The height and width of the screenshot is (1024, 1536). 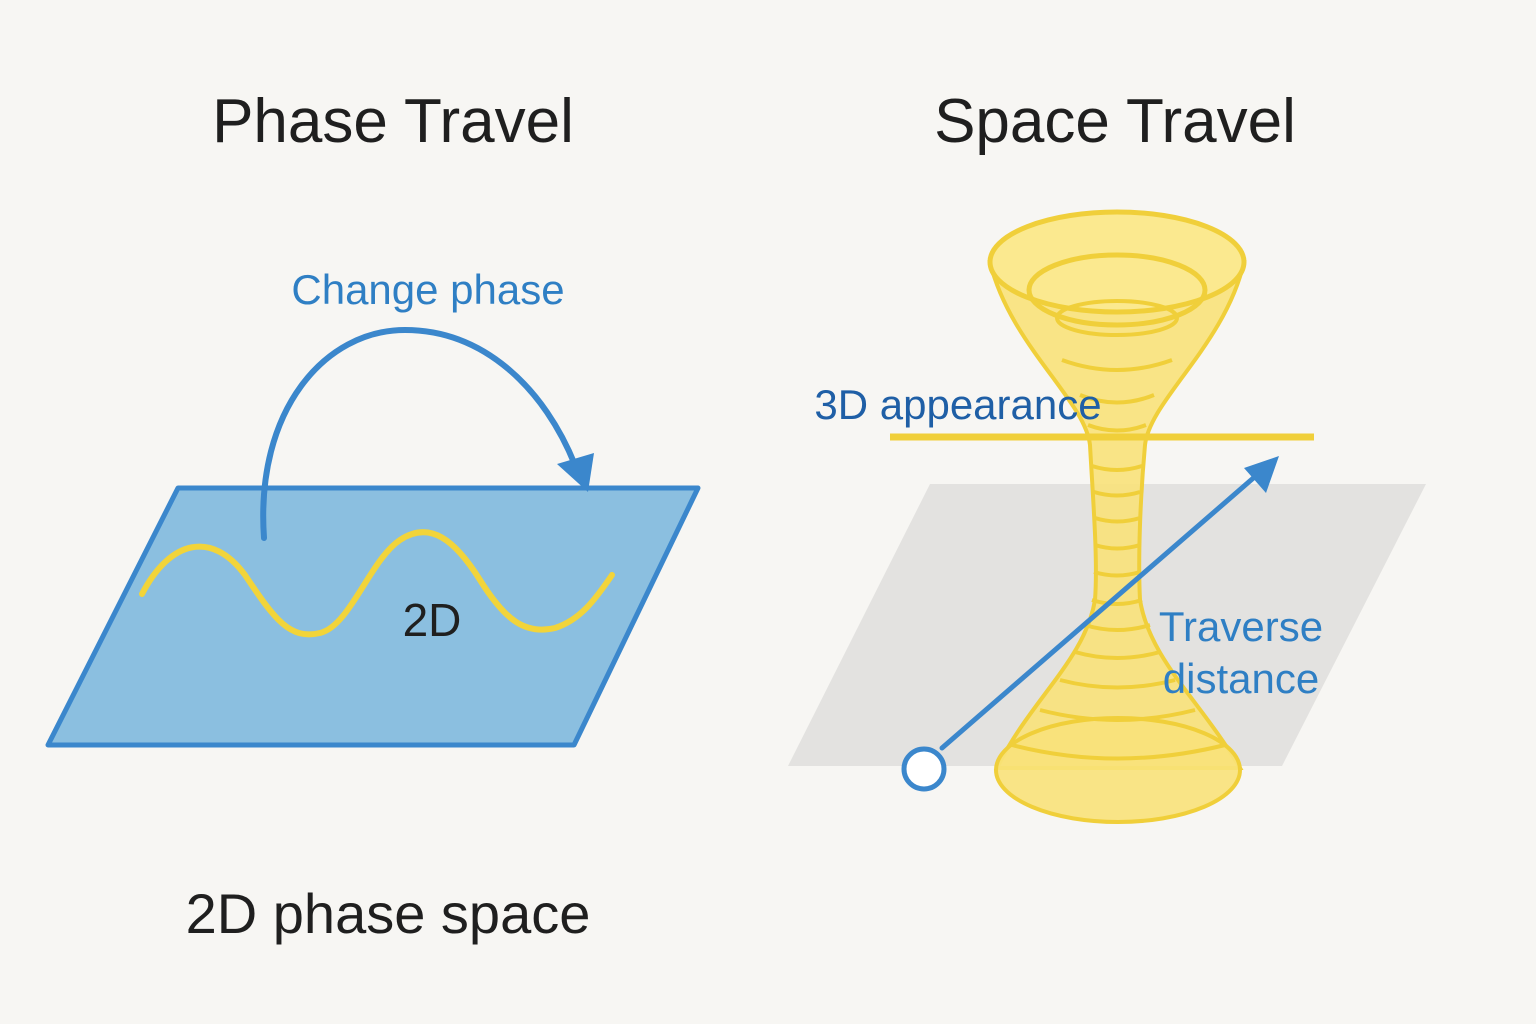 I want to click on phase-wave, so click(x=377, y=583).